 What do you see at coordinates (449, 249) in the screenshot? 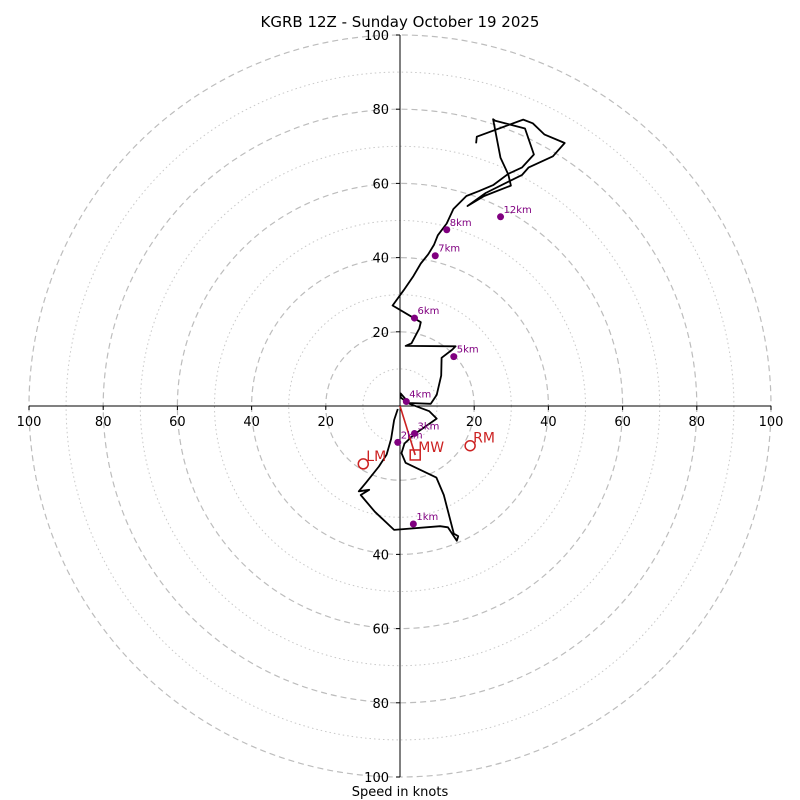
I see `height-label-7km: 7km` at bounding box center [449, 249].